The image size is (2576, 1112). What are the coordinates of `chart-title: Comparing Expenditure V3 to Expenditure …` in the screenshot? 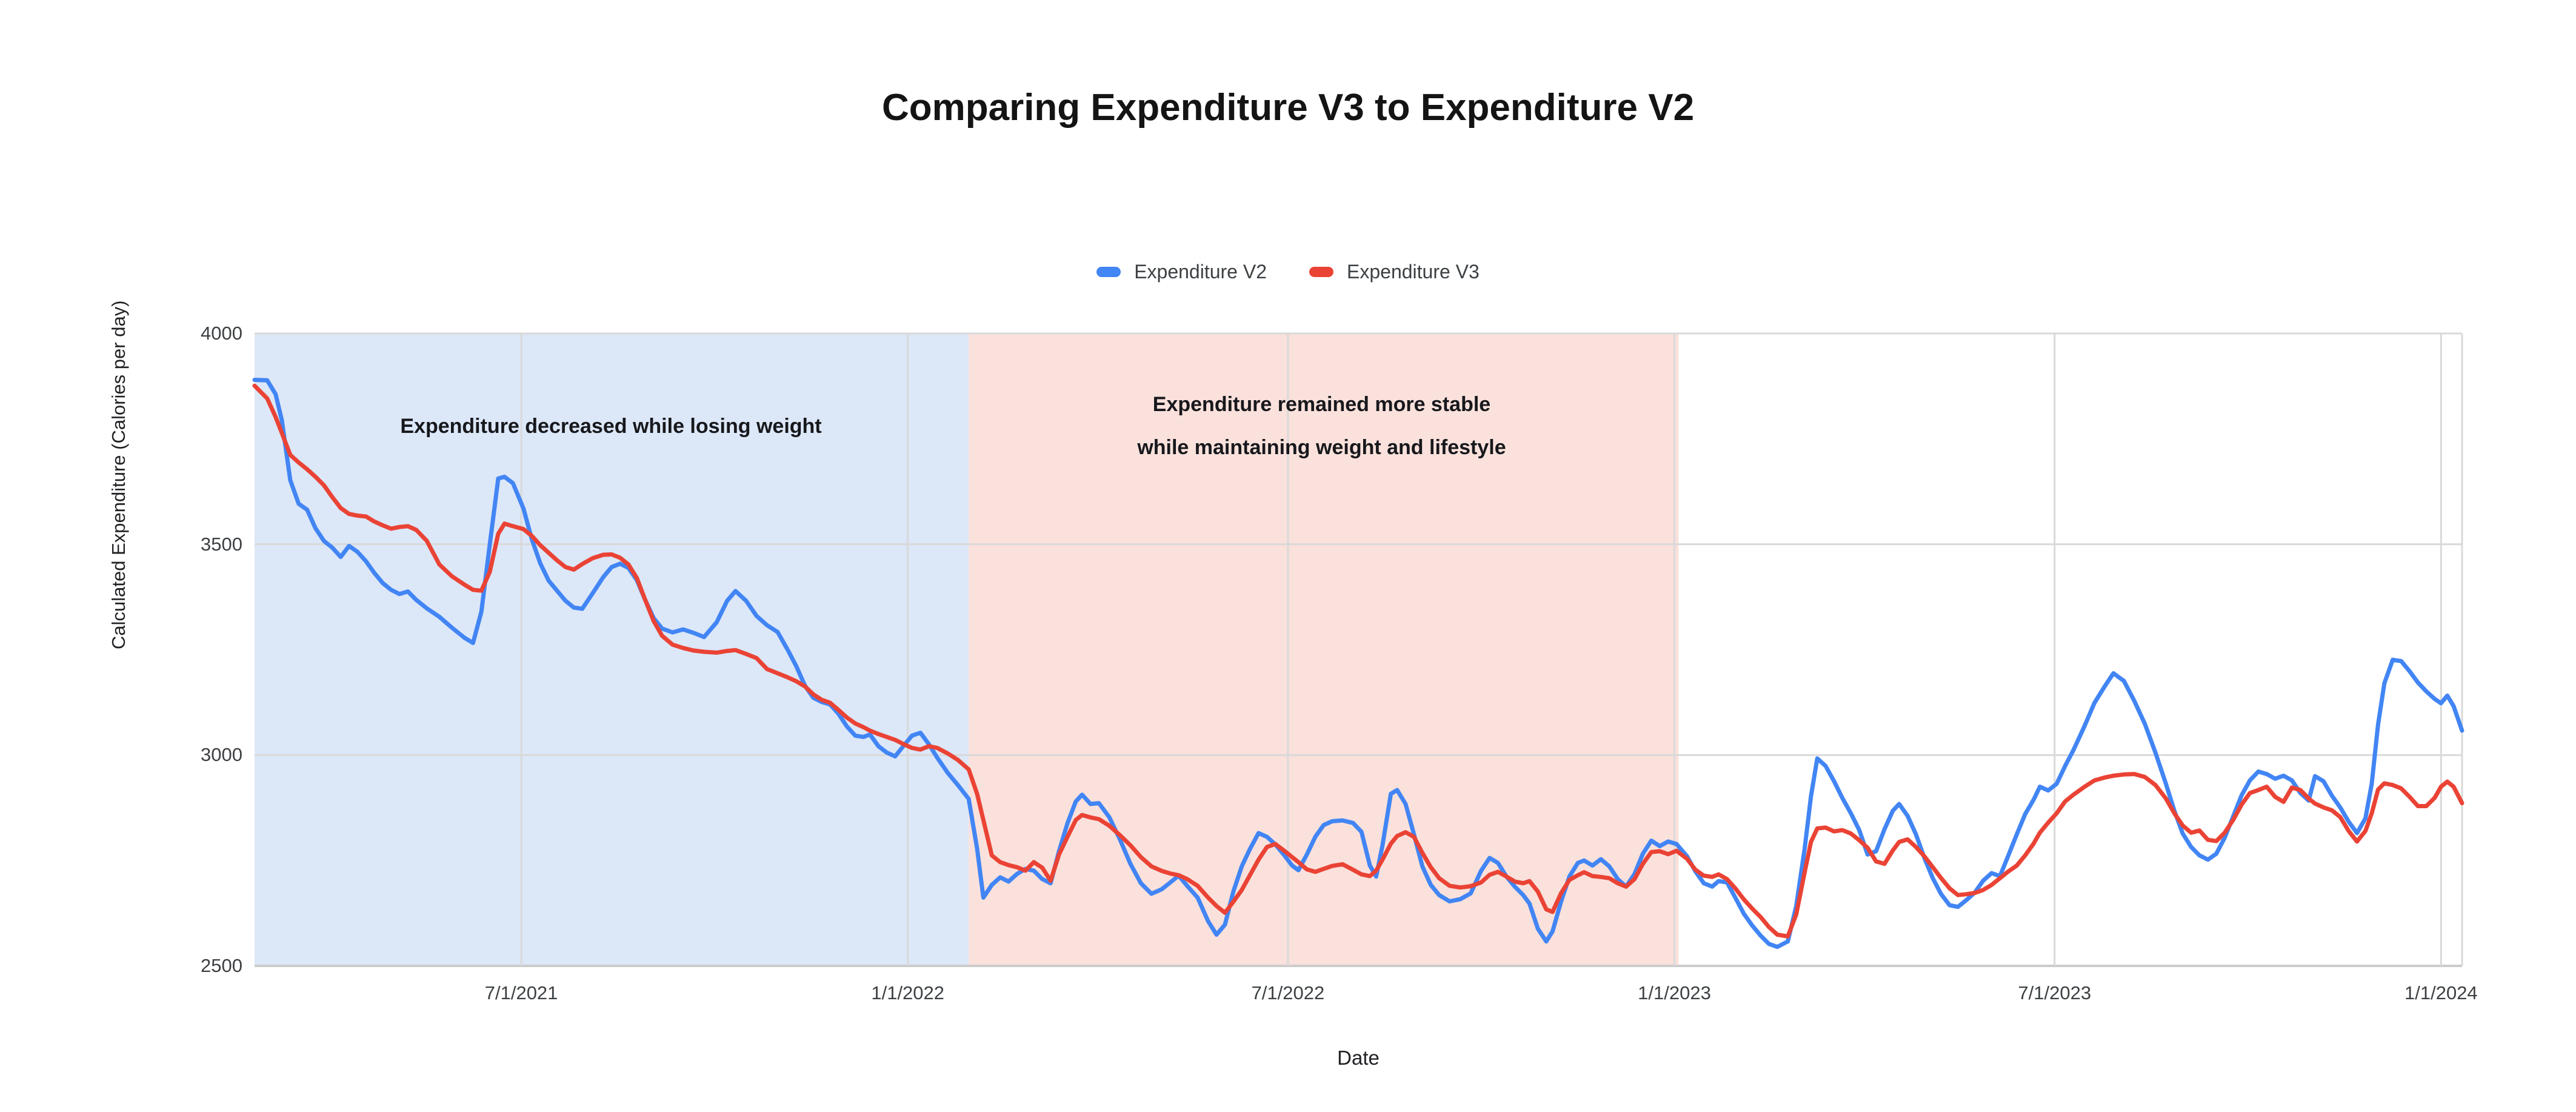 It's located at (1288, 108).